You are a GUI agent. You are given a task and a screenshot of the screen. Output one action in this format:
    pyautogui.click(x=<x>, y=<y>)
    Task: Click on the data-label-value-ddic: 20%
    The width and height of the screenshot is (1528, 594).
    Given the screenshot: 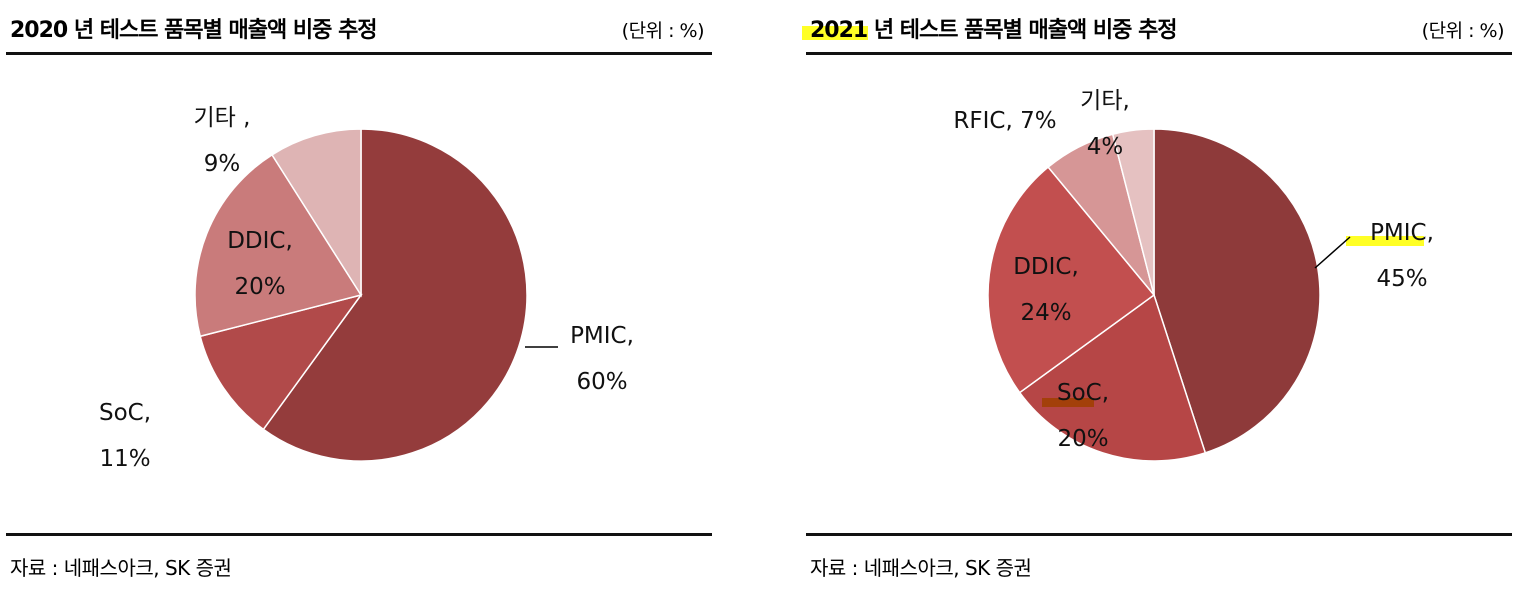 What is the action you would take?
    pyautogui.click(x=259, y=287)
    